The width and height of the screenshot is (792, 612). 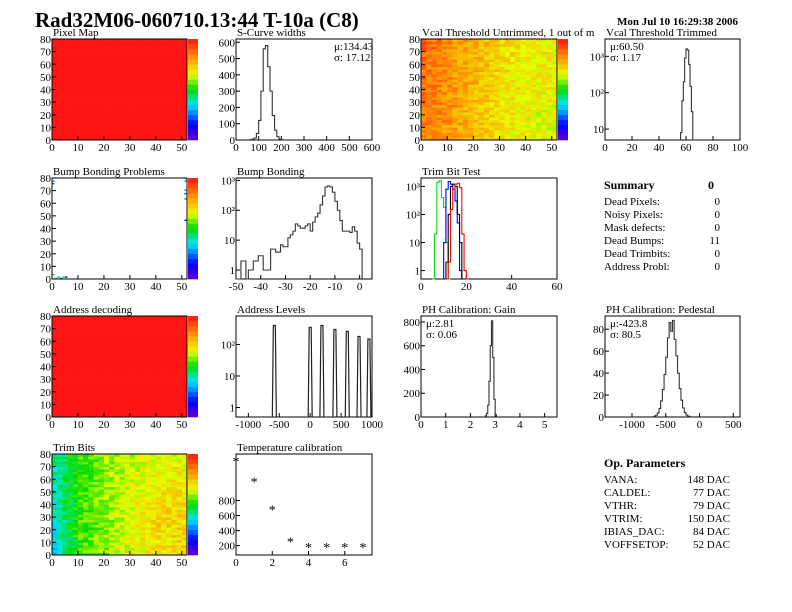 I want to click on y-tick-label: 400, so click(x=227, y=76).